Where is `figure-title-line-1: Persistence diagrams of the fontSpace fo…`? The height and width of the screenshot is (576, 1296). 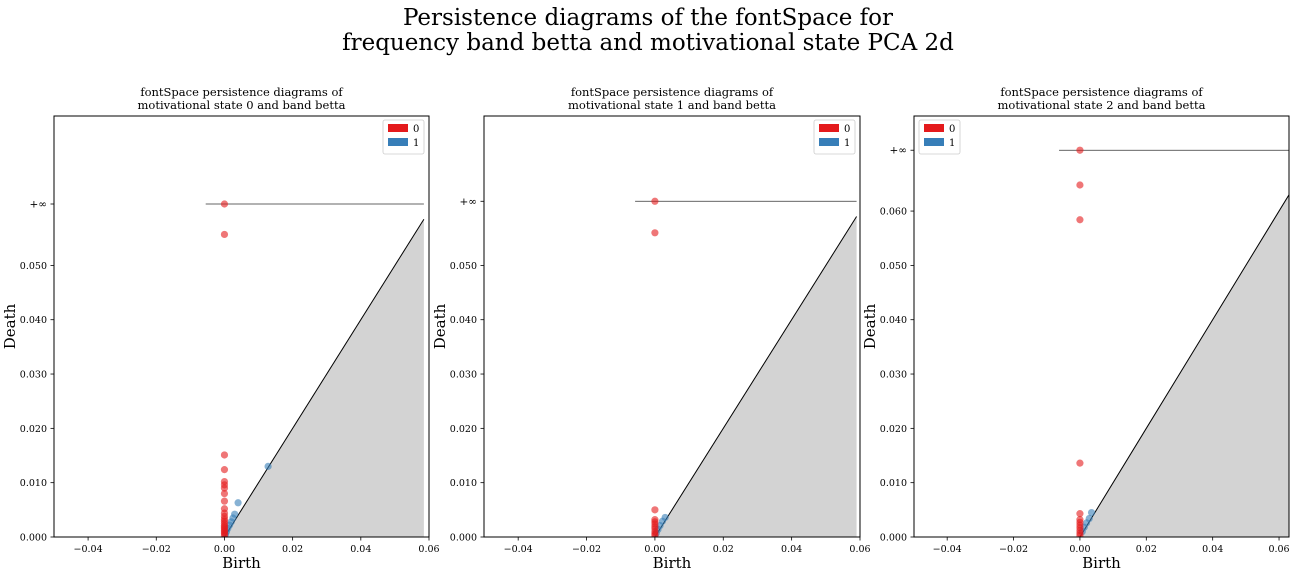 figure-title-line-1: Persistence diagrams of the fontSpace fo… is located at coordinates (648, 18).